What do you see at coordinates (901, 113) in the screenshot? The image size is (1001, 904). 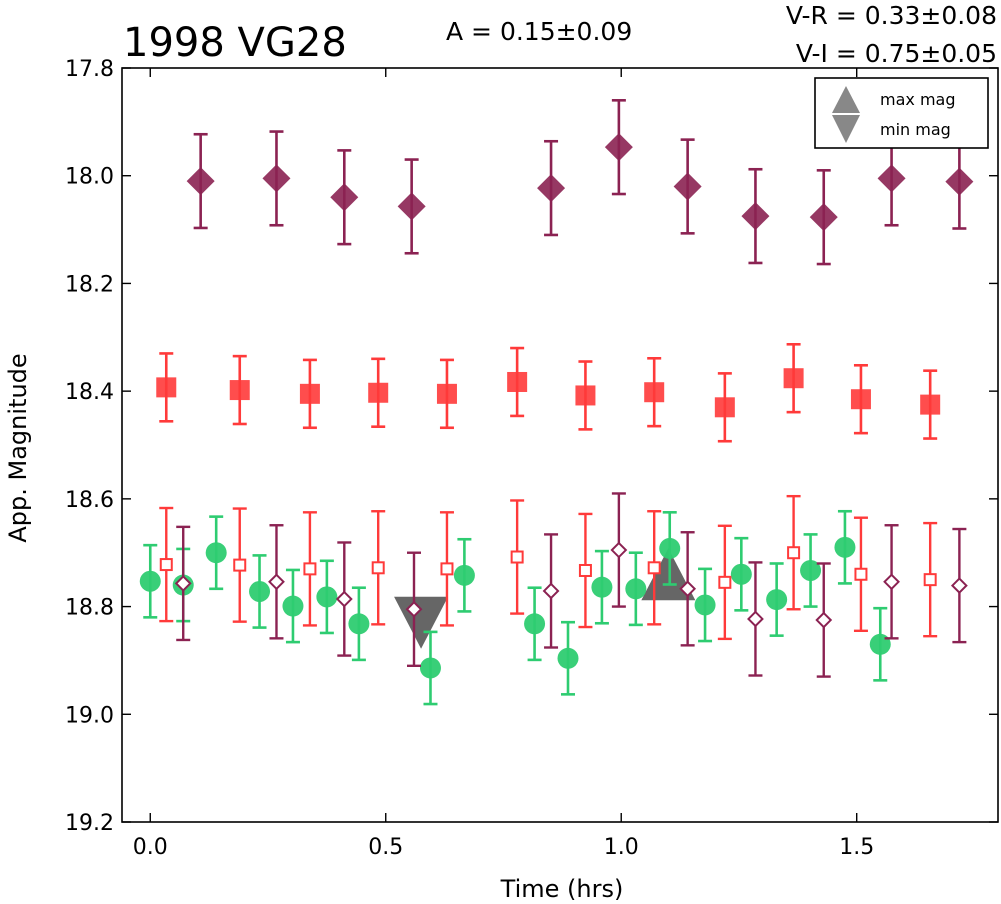 I see `legend: max mag min mag` at bounding box center [901, 113].